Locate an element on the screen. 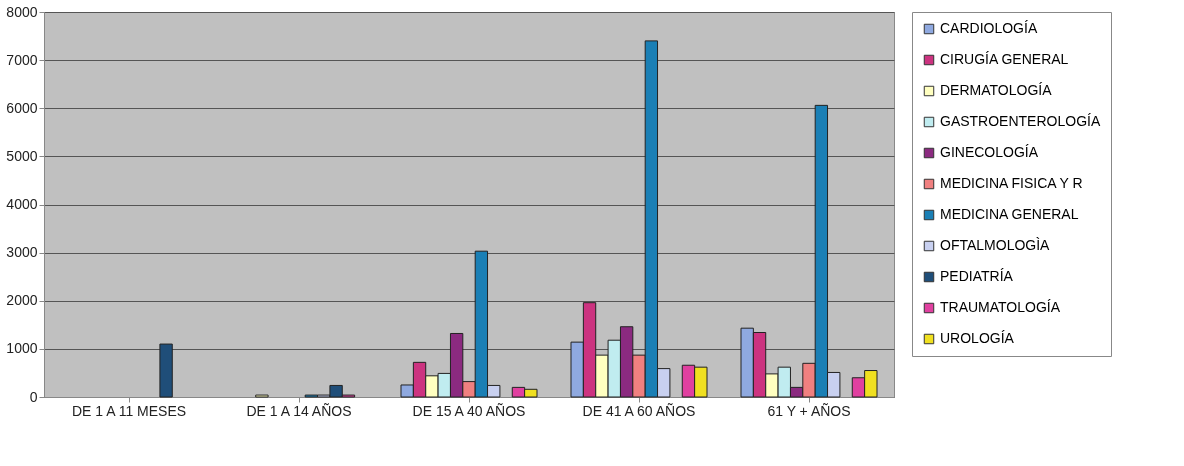 This screenshot has height=466, width=1184. x-tick-label: 61 Y + AÑOS is located at coordinates (809, 410).